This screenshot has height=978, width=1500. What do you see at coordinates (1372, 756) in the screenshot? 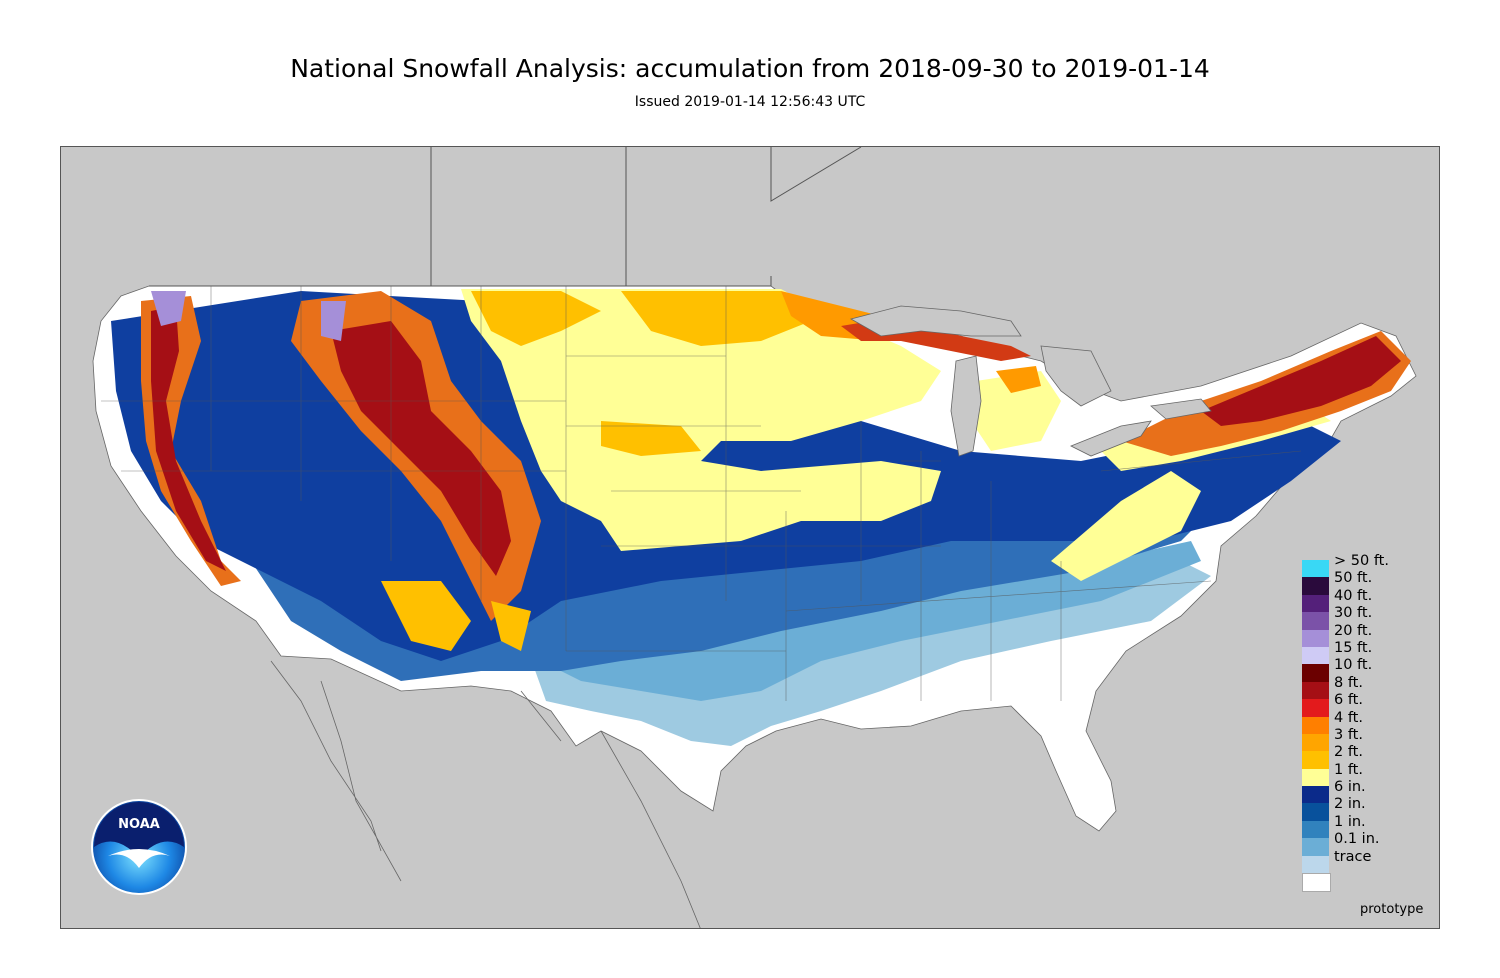
I see `legend-entry: 2 ft.` at bounding box center [1372, 756].